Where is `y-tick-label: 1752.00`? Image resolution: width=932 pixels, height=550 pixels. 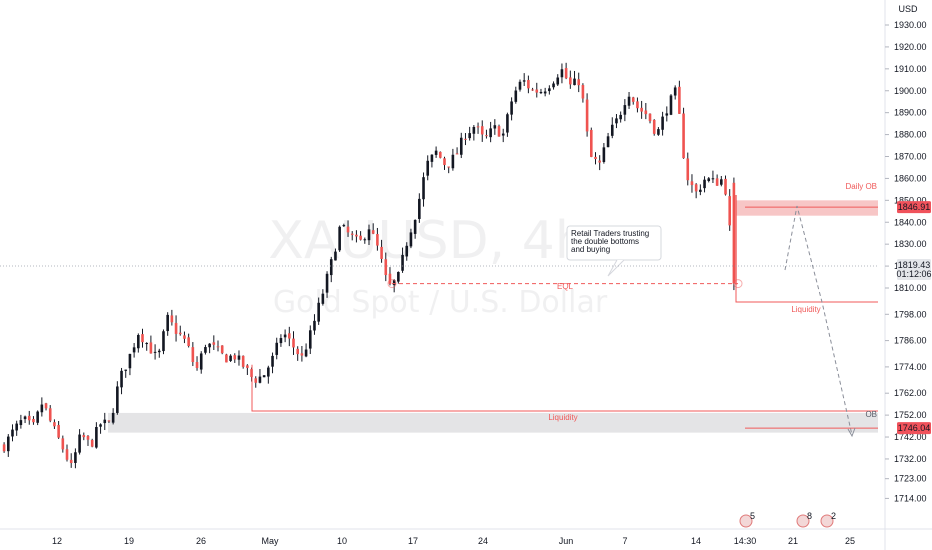 y-tick-label: 1752.00 is located at coordinates (910, 415).